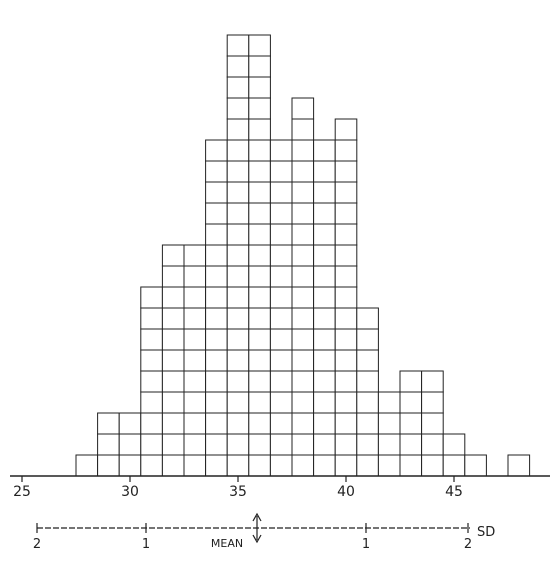 The width and height of the screenshot is (553, 561). Describe the element at coordinates (346, 492) in the screenshot. I see `x-tick-label: 40` at that location.